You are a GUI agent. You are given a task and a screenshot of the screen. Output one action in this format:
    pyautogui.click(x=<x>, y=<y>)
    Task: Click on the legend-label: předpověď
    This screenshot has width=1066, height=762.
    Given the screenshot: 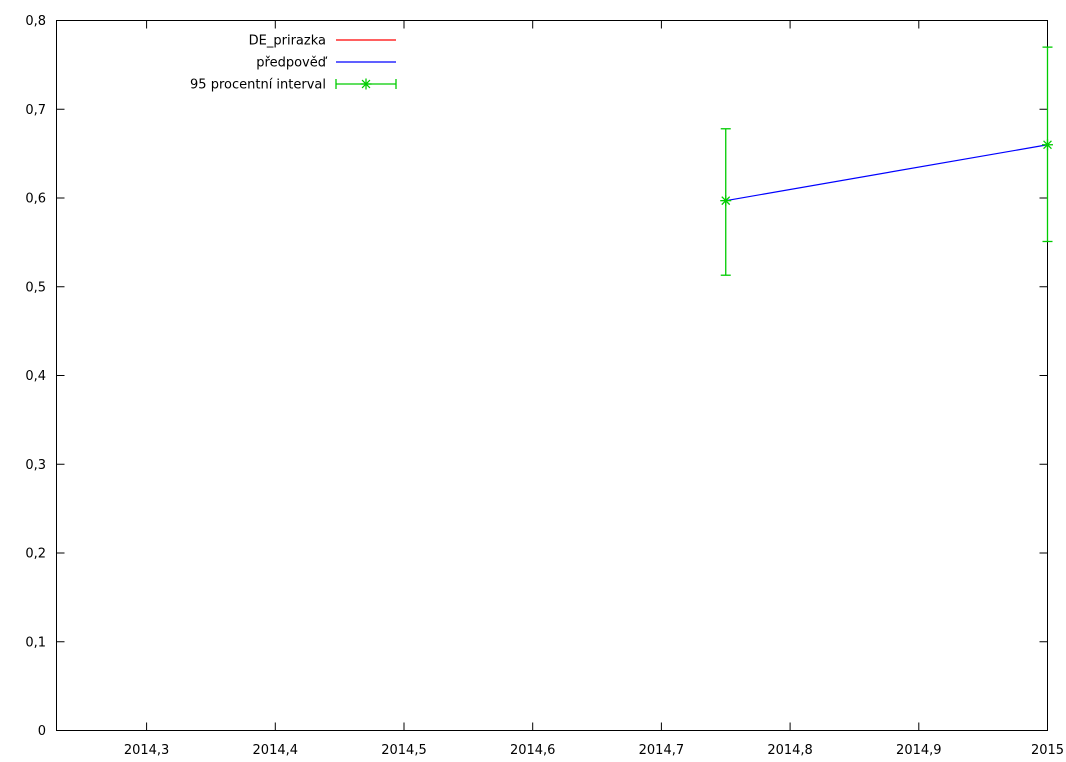 What is the action you would take?
    pyautogui.click(x=291, y=63)
    